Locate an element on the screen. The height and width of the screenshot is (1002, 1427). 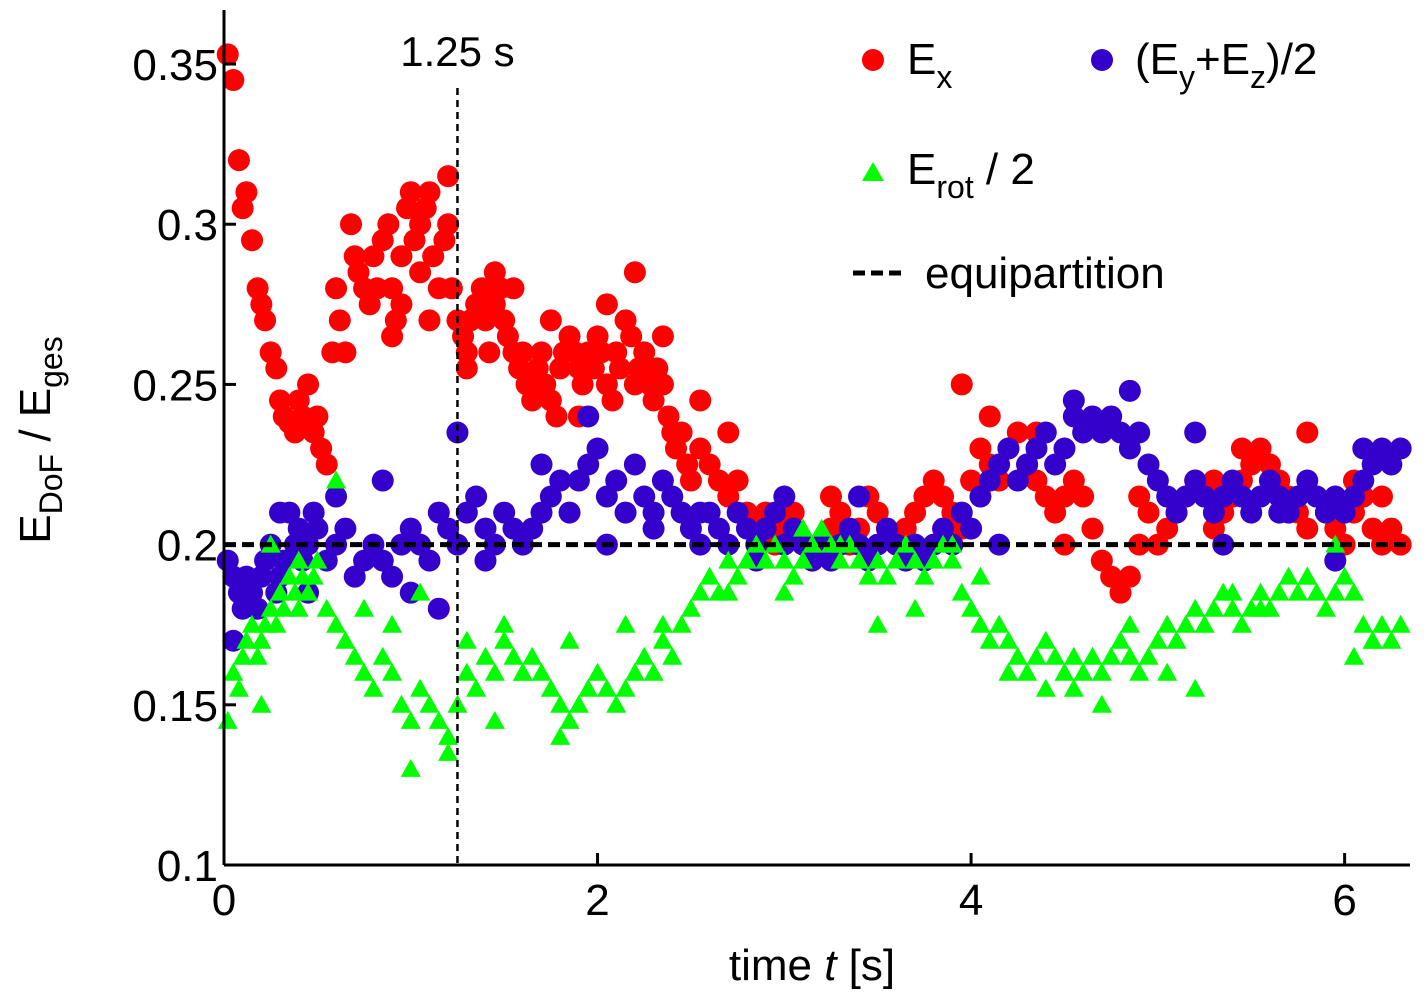
y-axis-label: EDoF / Eges is located at coordinates (40, 439).